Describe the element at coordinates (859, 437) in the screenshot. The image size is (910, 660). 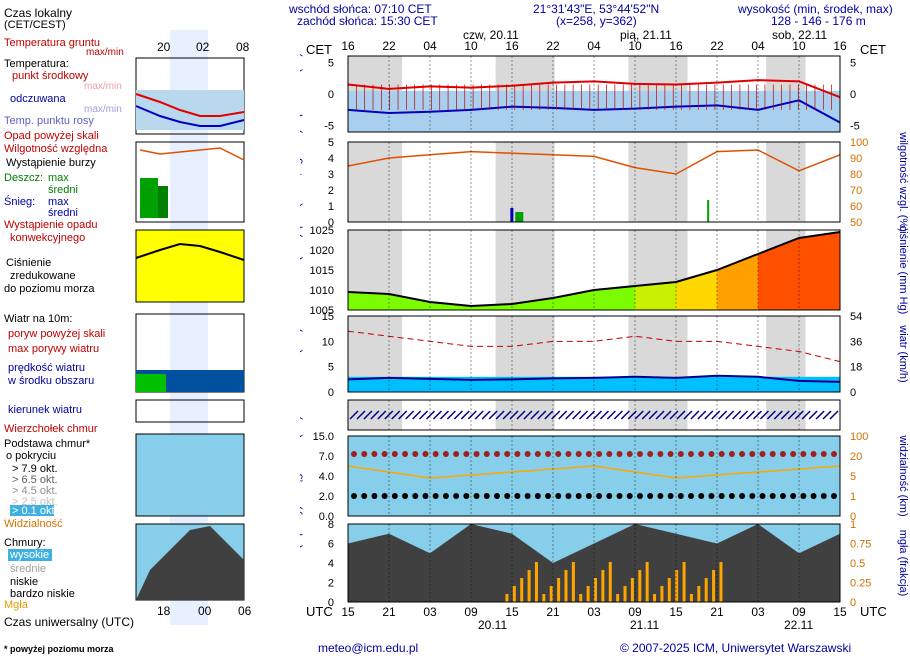
I see `vis-axis-0: 100` at that location.